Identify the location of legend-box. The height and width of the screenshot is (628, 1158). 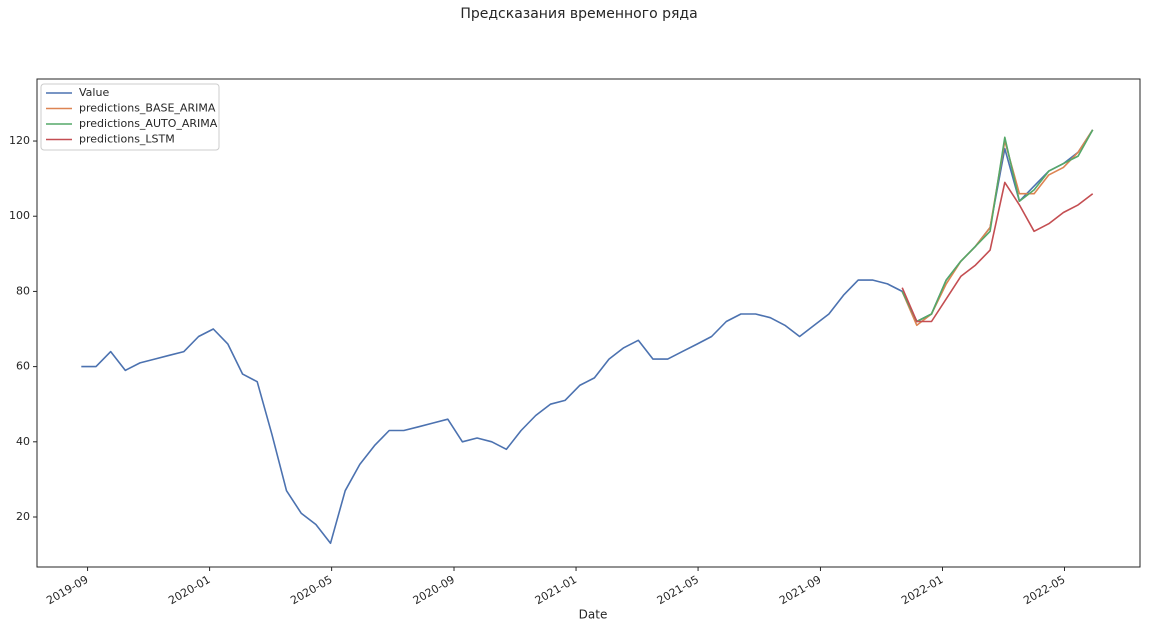
(130, 117).